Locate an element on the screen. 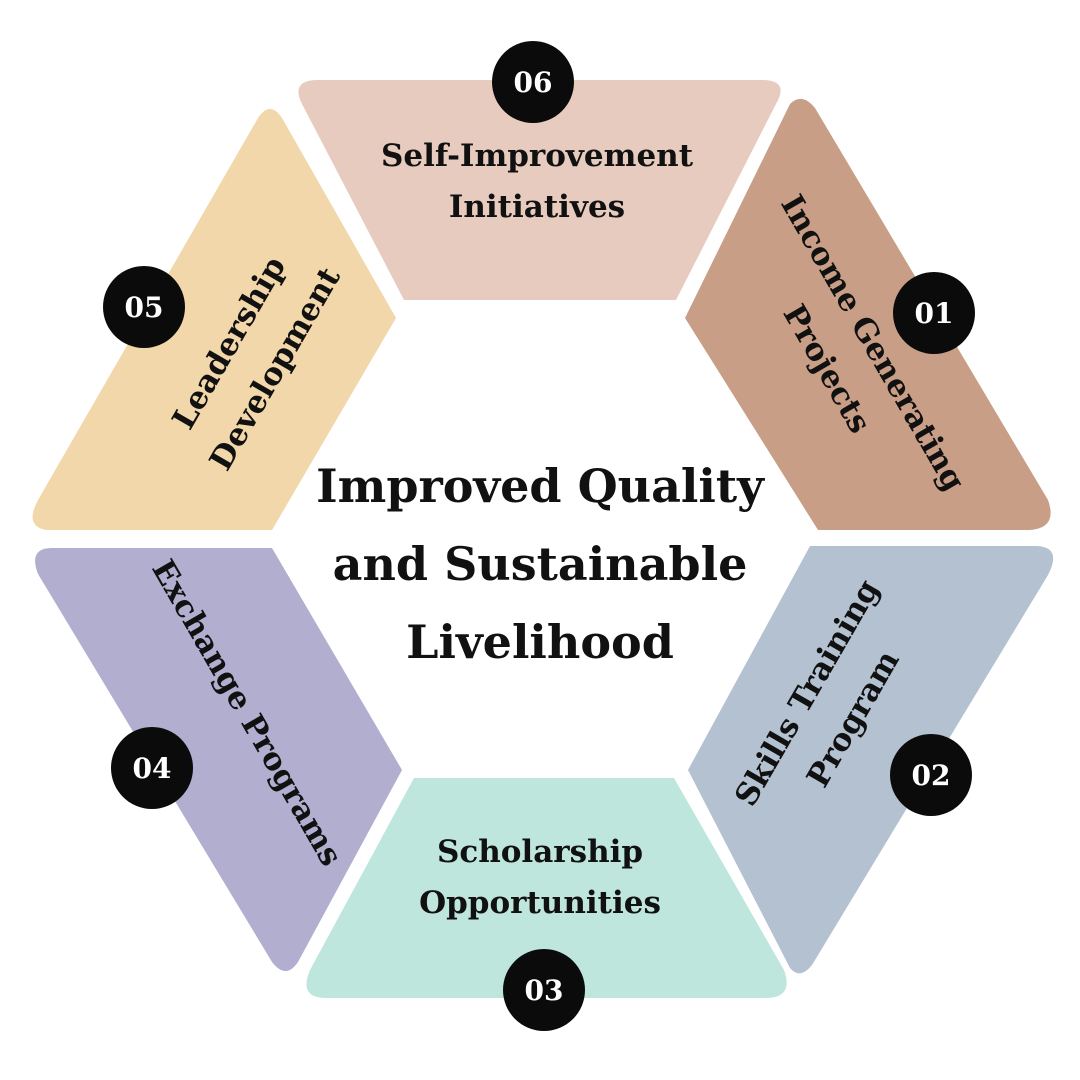  segment-03-shape is located at coordinates (546, 888).